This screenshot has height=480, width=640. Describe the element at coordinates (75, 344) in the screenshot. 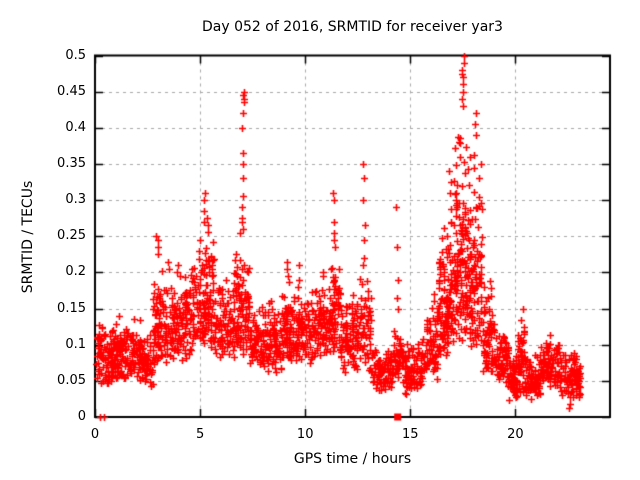

I see `y-tick-label: 0.1` at that location.